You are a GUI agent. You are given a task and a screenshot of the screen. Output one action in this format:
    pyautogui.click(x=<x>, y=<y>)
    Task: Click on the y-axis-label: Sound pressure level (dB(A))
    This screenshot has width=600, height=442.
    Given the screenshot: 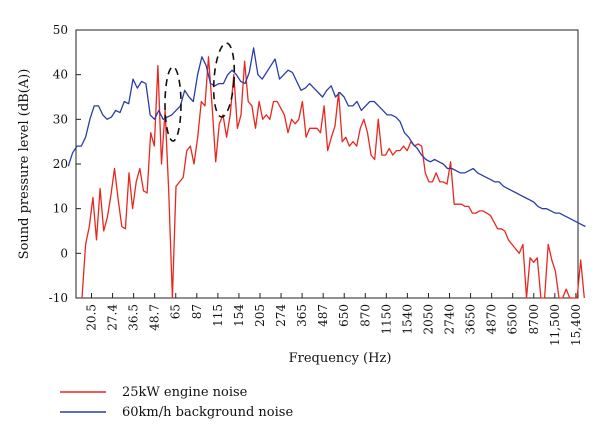 What is the action you would take?
    pyautogui.click(x=24, y=164)
    